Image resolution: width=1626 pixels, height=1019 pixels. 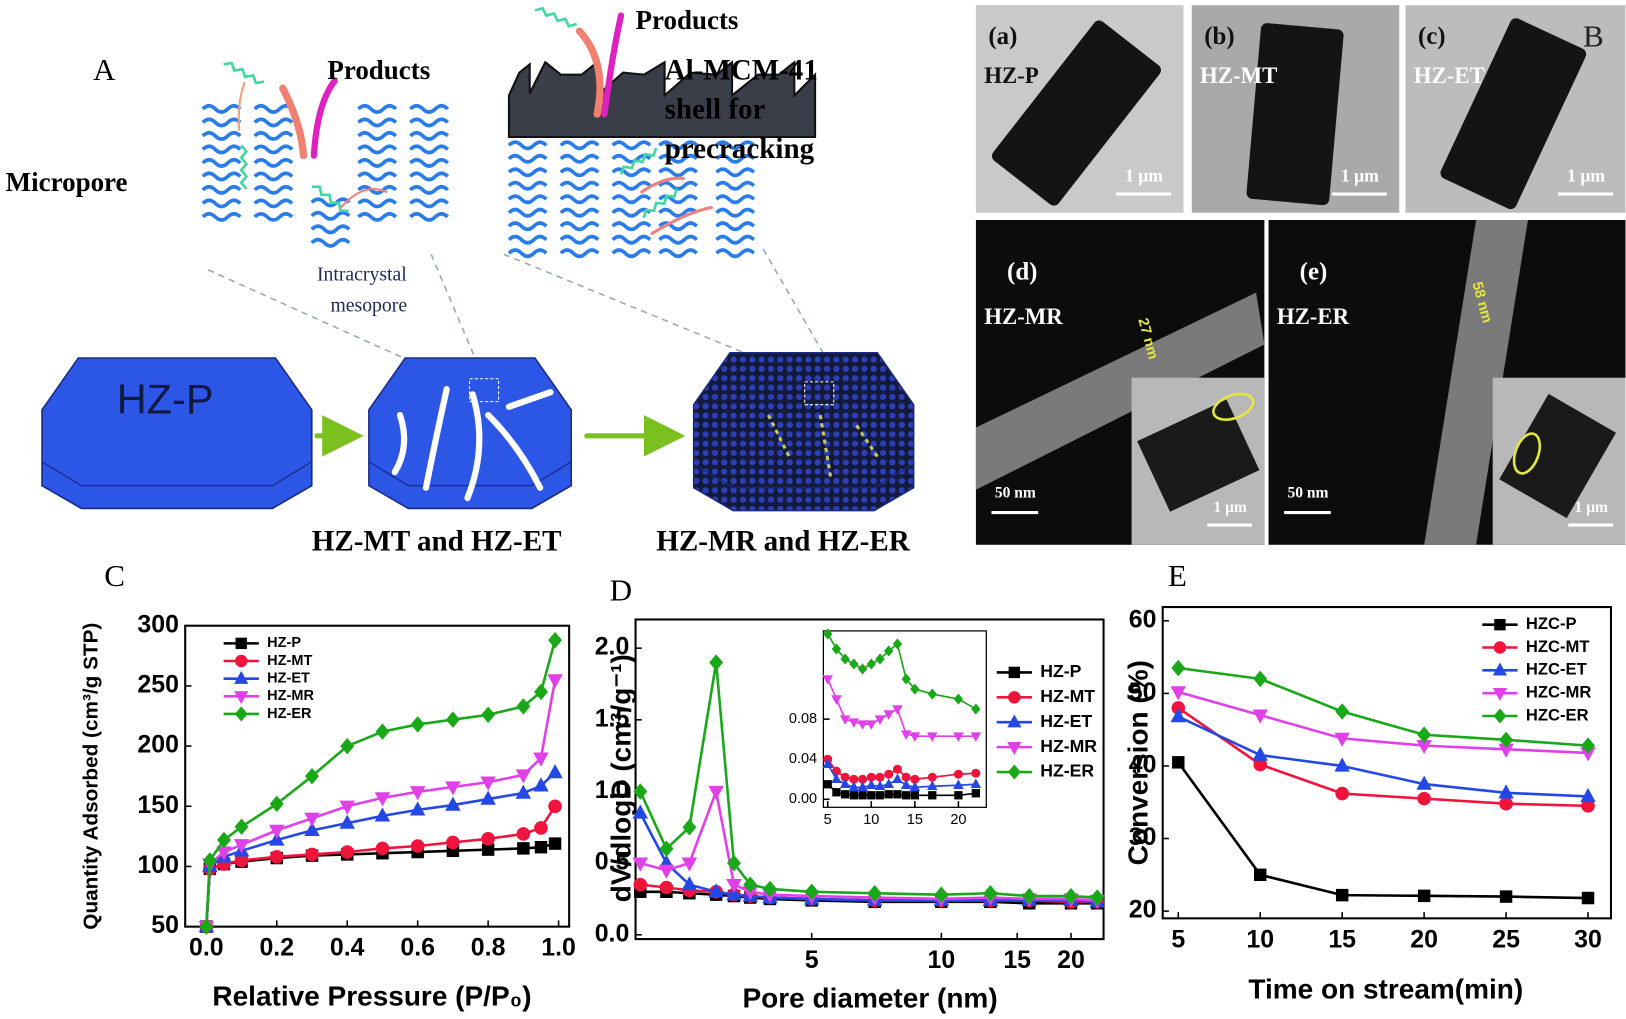 What do you see at coordinates (459, 321) in the screenshot?
I see `guide-line` at bounding box center [459, 321].